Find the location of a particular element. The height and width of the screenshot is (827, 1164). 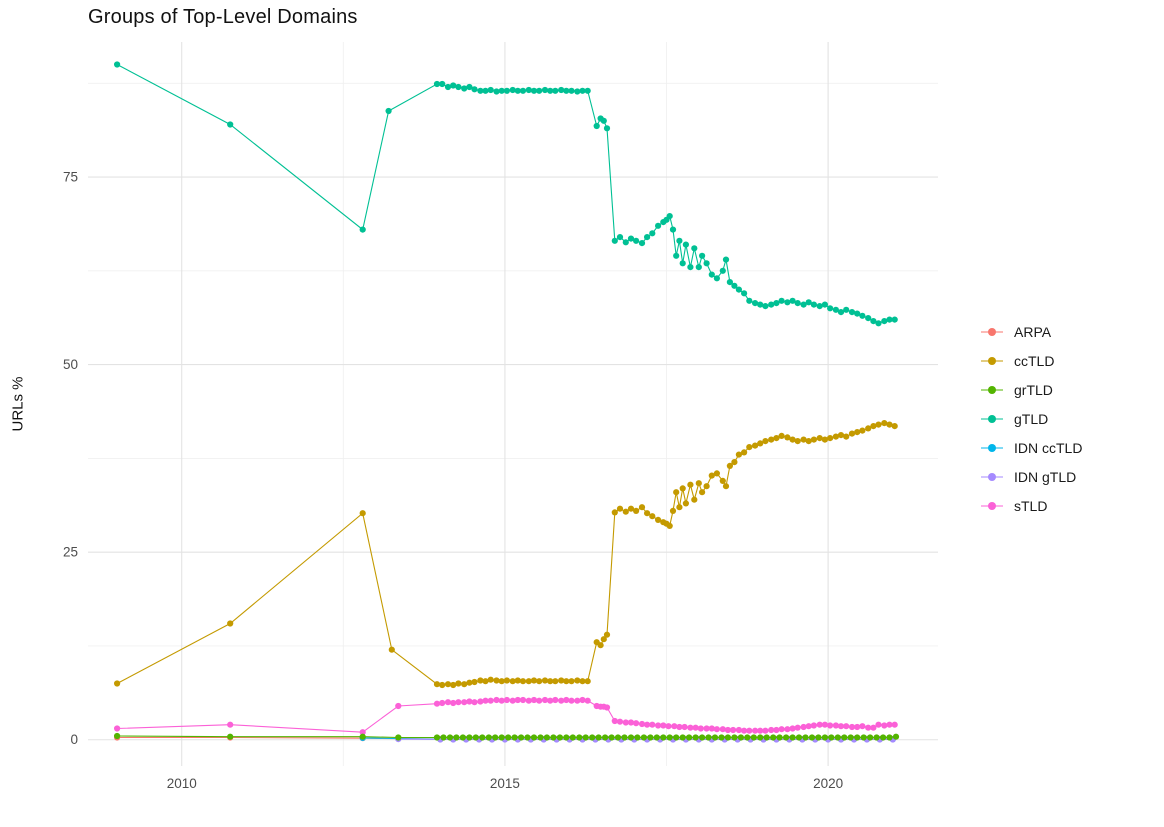

y-tick-label: 25 is located at coordinates (70, 552).